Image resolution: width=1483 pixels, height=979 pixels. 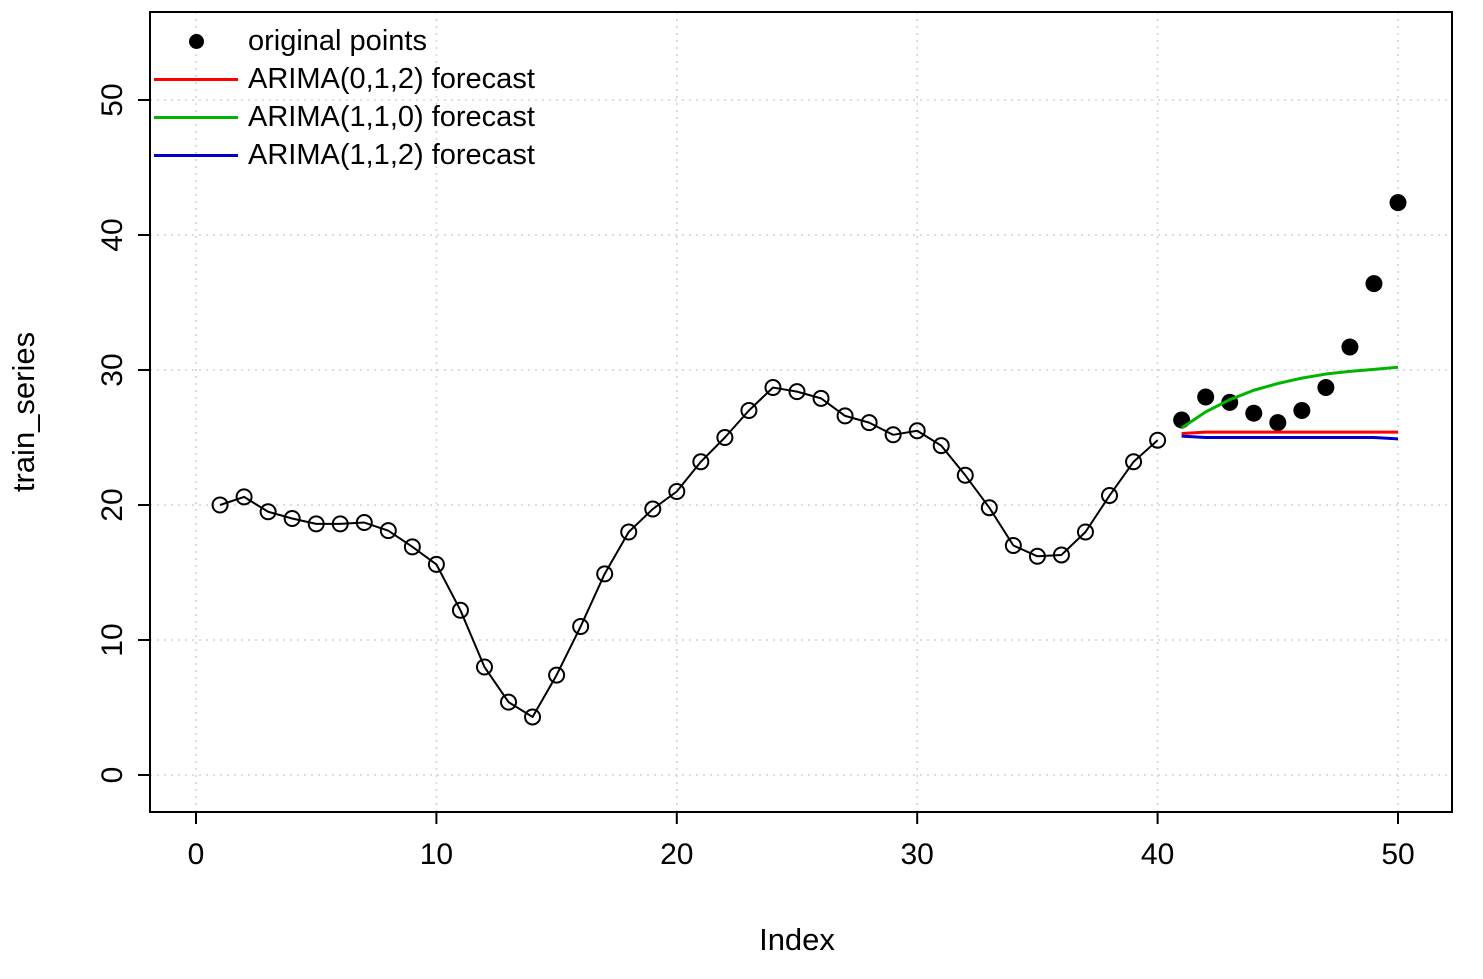 I want to click on series-3-arima-1-1-0-forecast, so click(x=1289, y=397).